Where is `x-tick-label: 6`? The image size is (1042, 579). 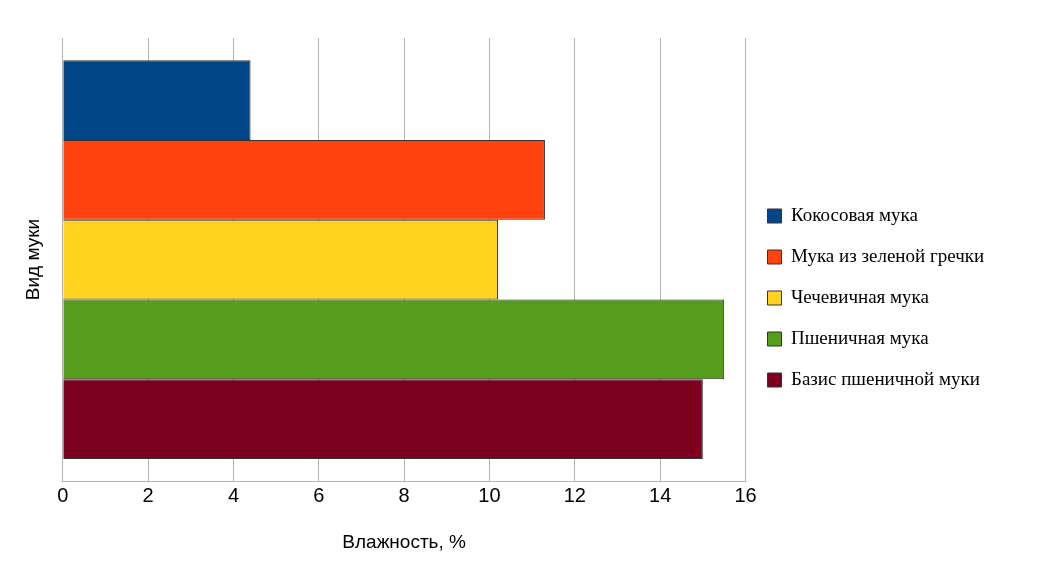
x-tick-label: 6 is located at coordinates (319, 494).